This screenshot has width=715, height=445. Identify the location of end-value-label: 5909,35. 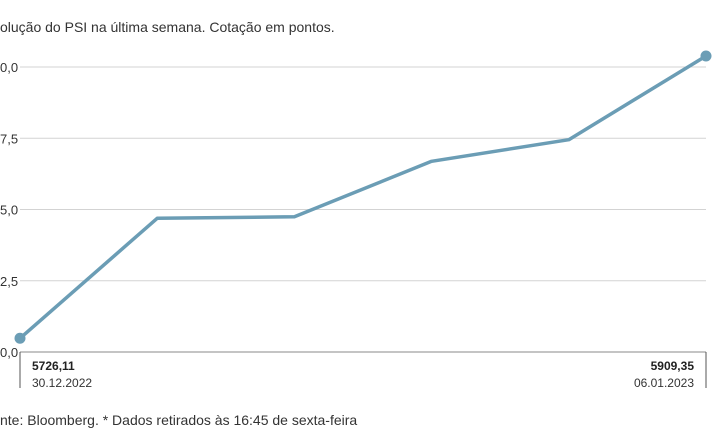
(673, 366).